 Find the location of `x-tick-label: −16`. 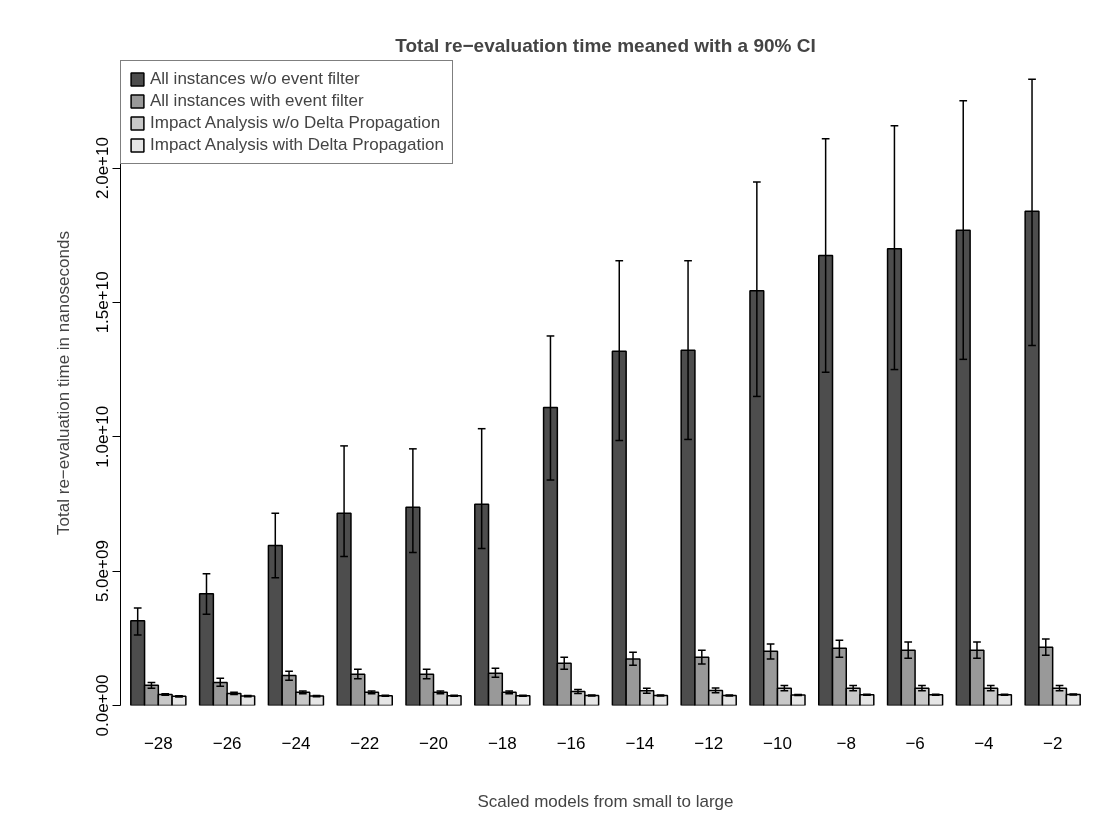

x-tick-label: −16 is located at coordinates (571, 743).